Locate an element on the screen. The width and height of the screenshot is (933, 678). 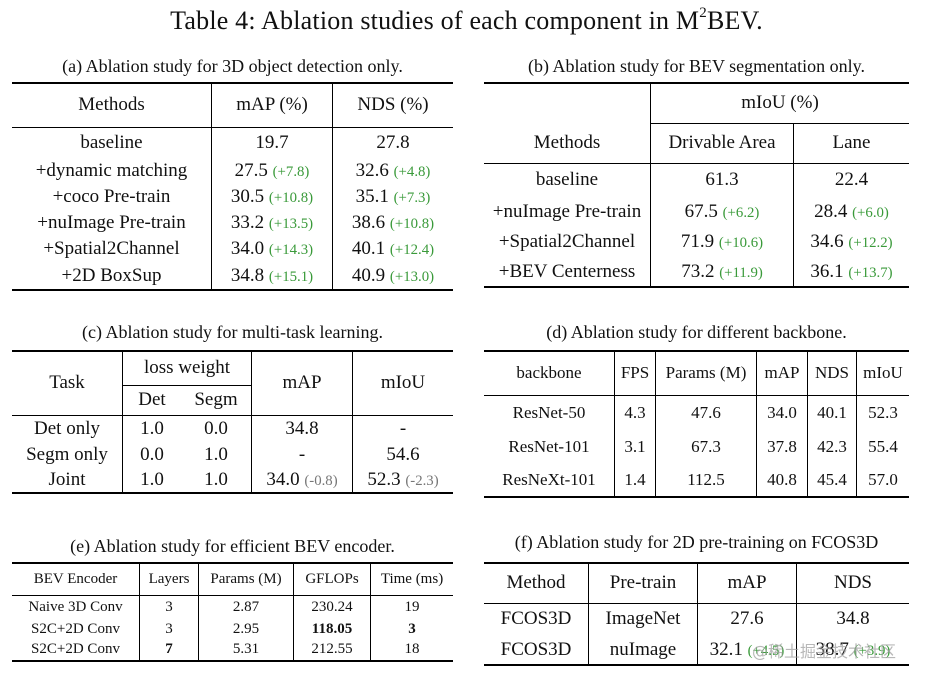
table-cell: 73.2 (+11.9) is located at coordinates (722, 272).